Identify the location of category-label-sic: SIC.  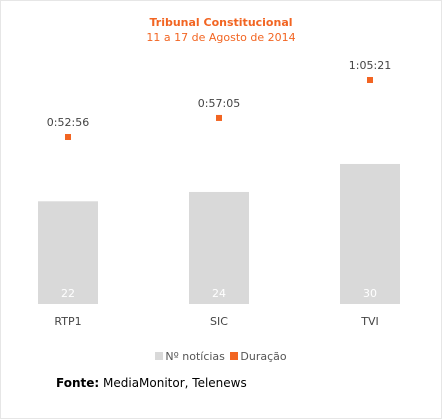
(219, 321).